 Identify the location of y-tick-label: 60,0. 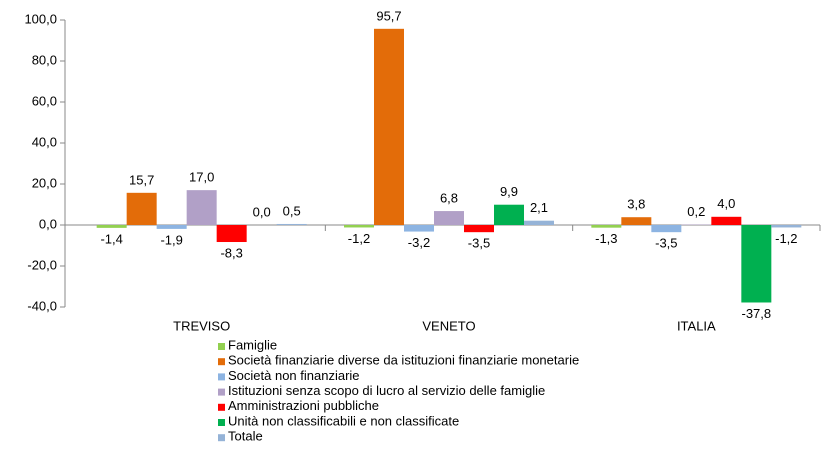
(44, 100).